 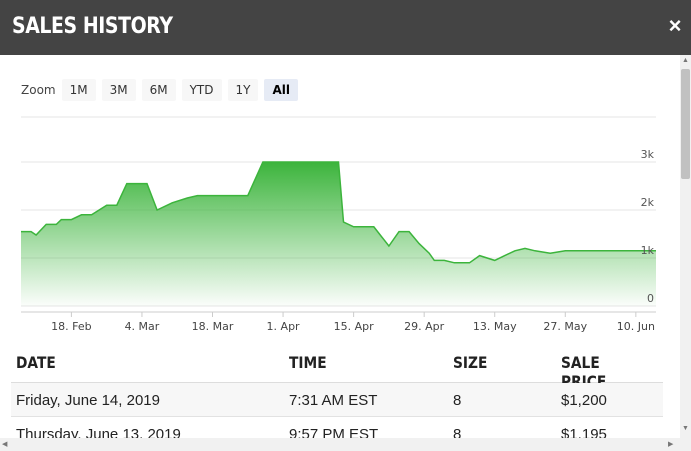 What do you see at coordinates (38, 90) in the screenshot?
I see `zoom-label: Zoom` at bounding box center [38, 90].